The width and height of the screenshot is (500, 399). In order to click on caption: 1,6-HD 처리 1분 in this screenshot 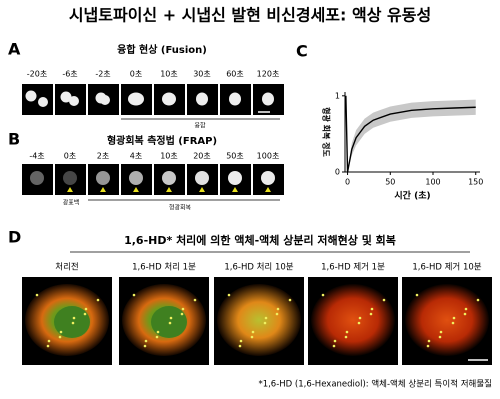, I will do `click(164, 268)`.